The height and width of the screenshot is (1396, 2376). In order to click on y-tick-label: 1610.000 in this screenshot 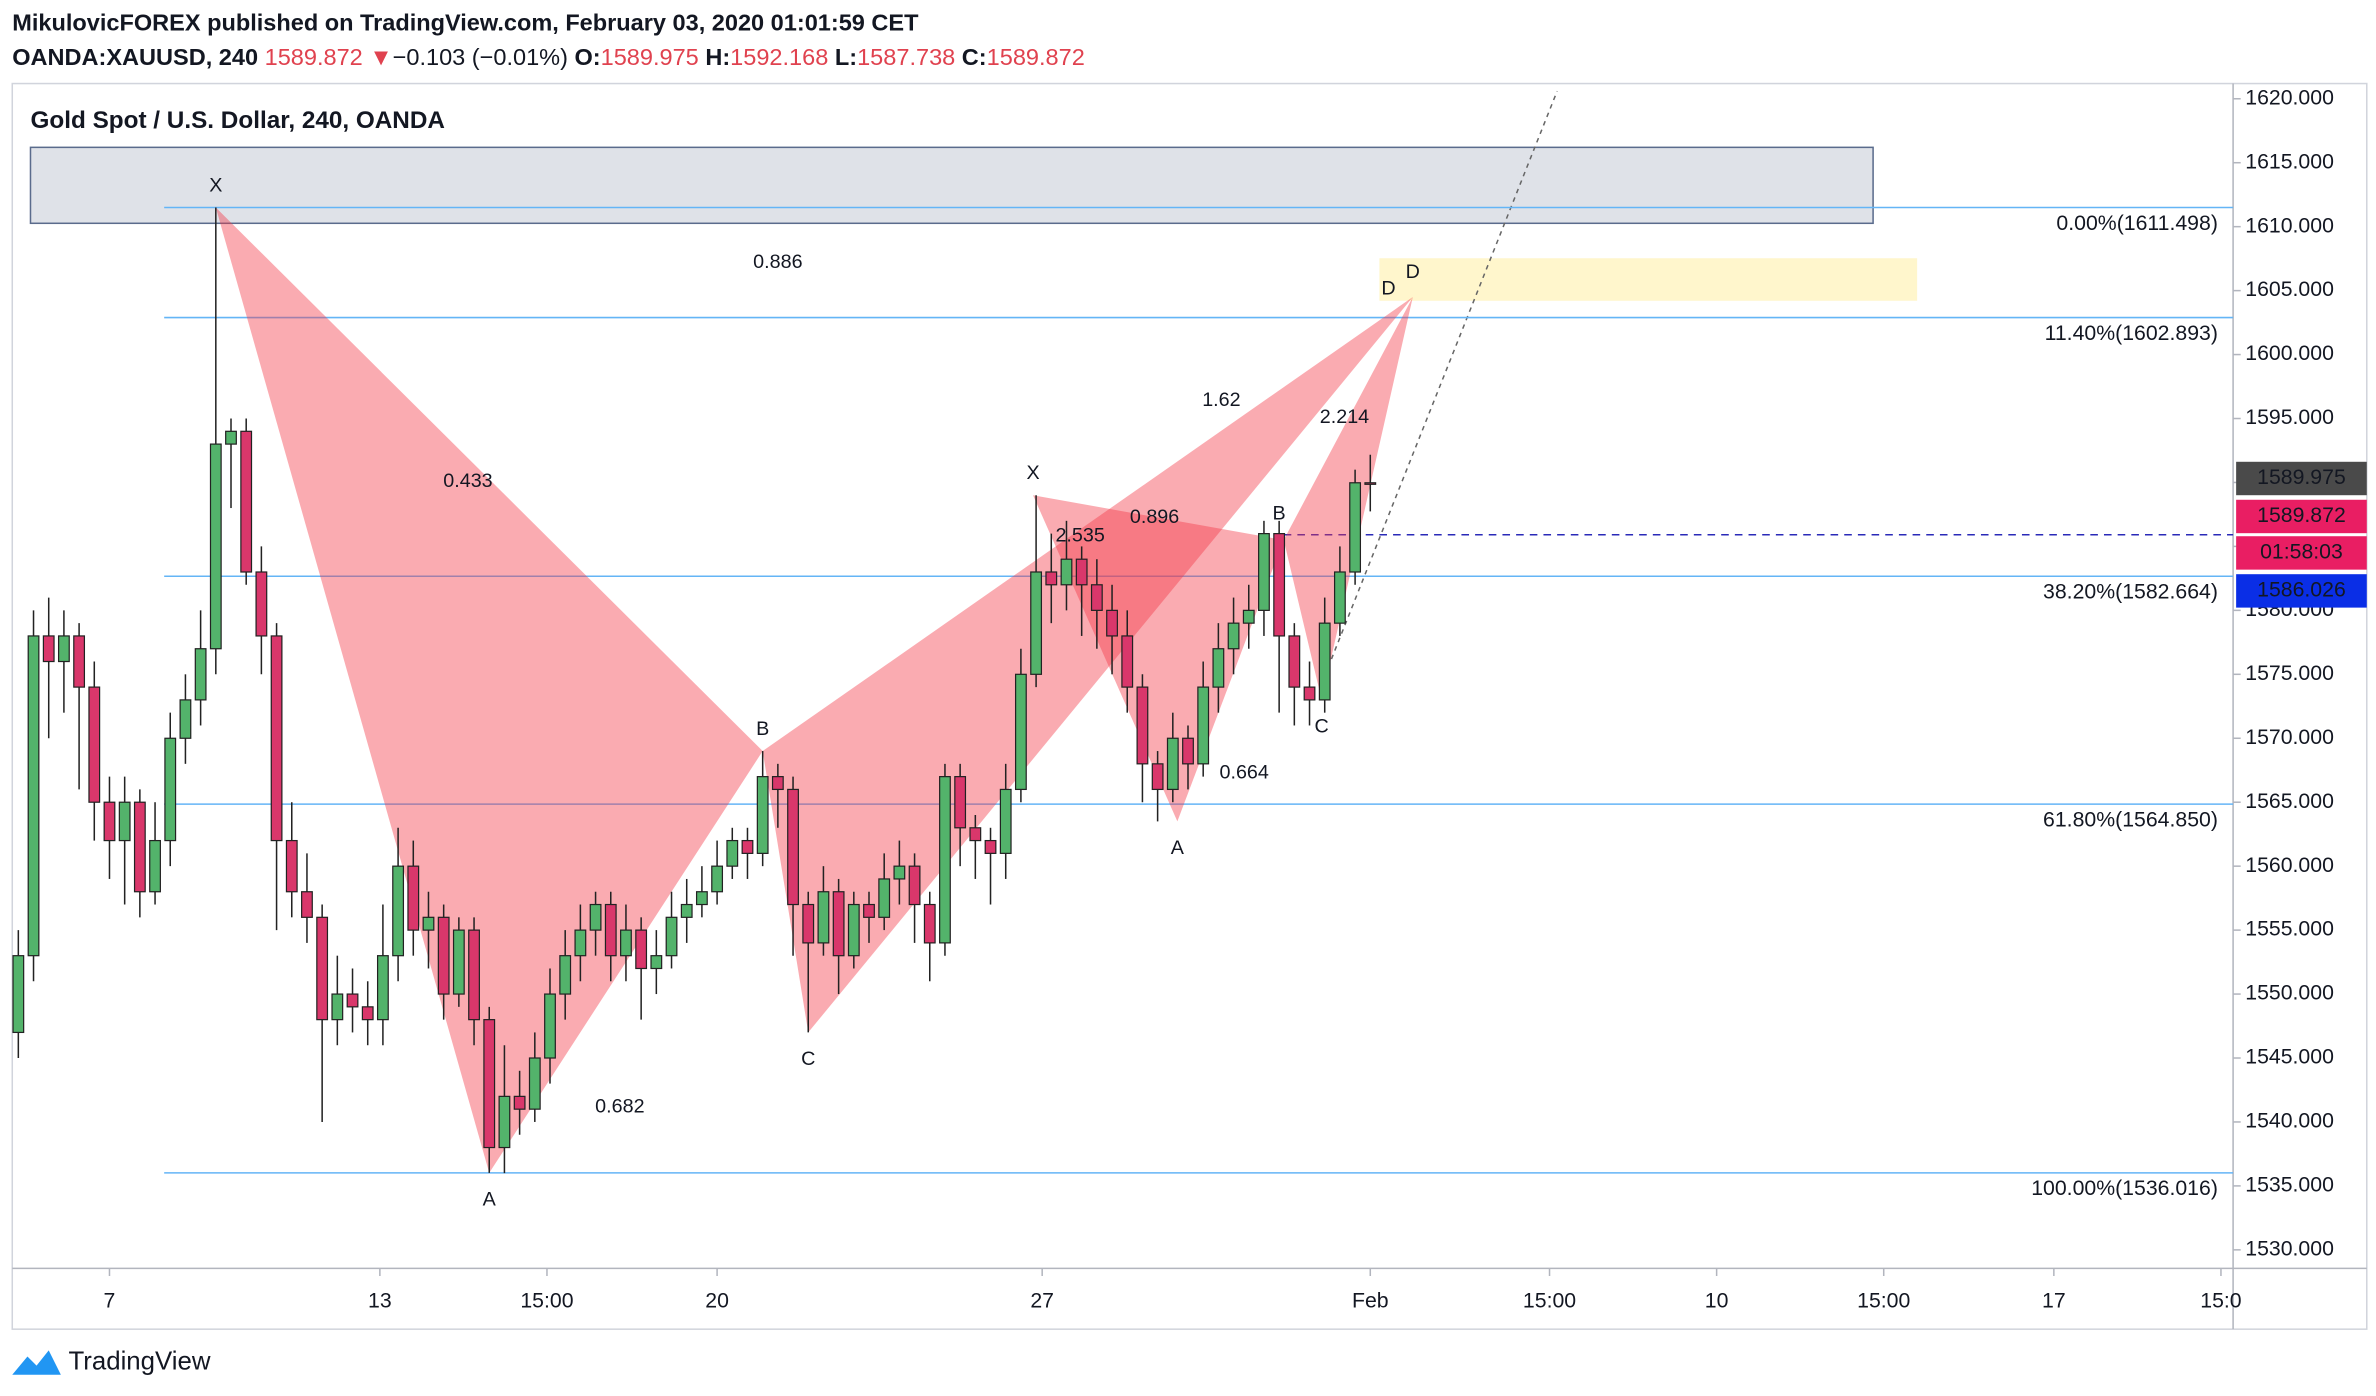, I will do `click(2289, 225)`.